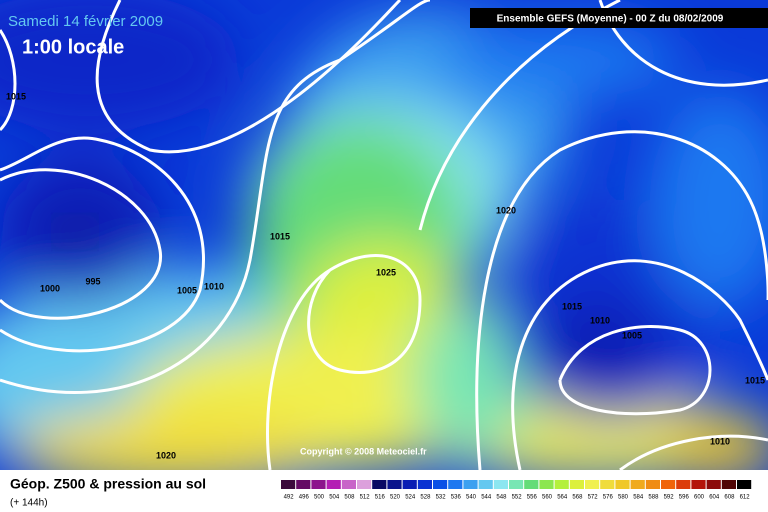 This screenshot has width=768, height=512. What do you see at coordinates (441, 498) in the screenshot?
I see `legend-label: 532` at bounding box center [441, 498].